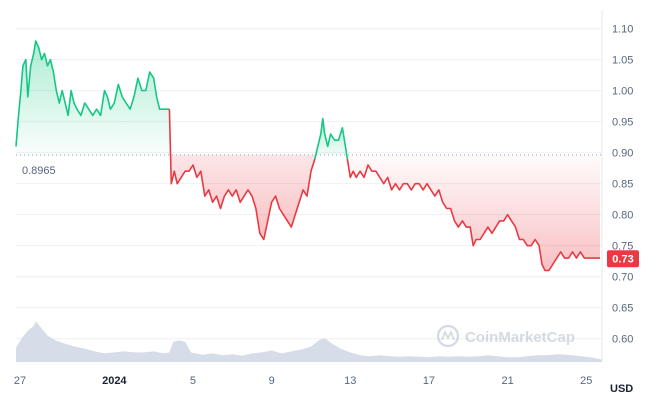  What do you see at coordinates (114, 381) in the screenshot?
I see `x-tick-label: 2024` at bounding box center [114, 381].